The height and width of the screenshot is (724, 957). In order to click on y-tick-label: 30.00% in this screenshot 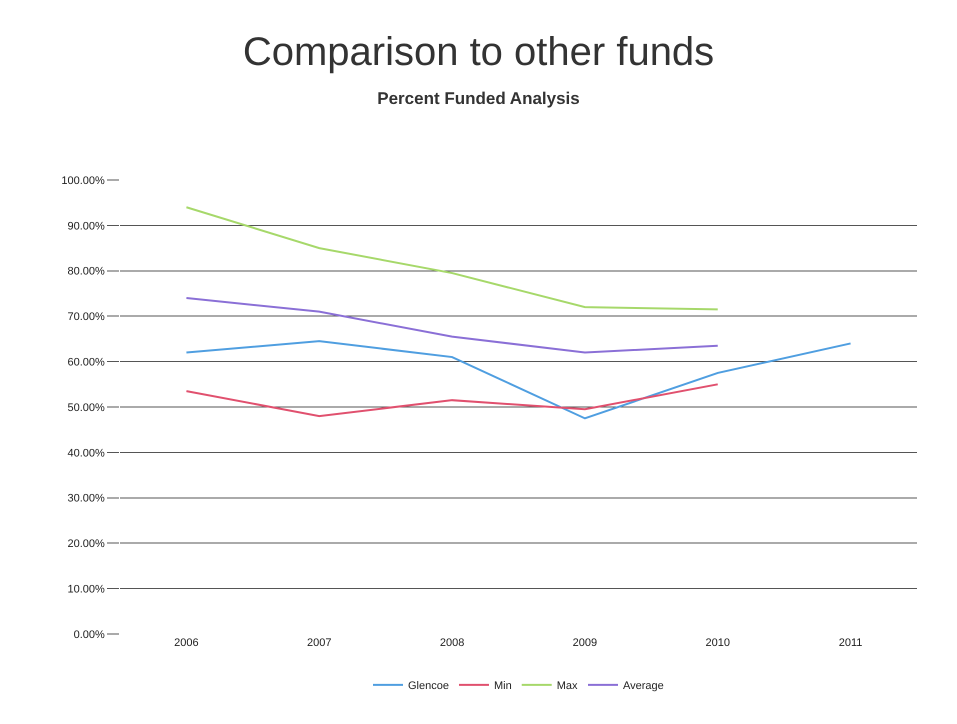, I will do `click(86, 498)`.